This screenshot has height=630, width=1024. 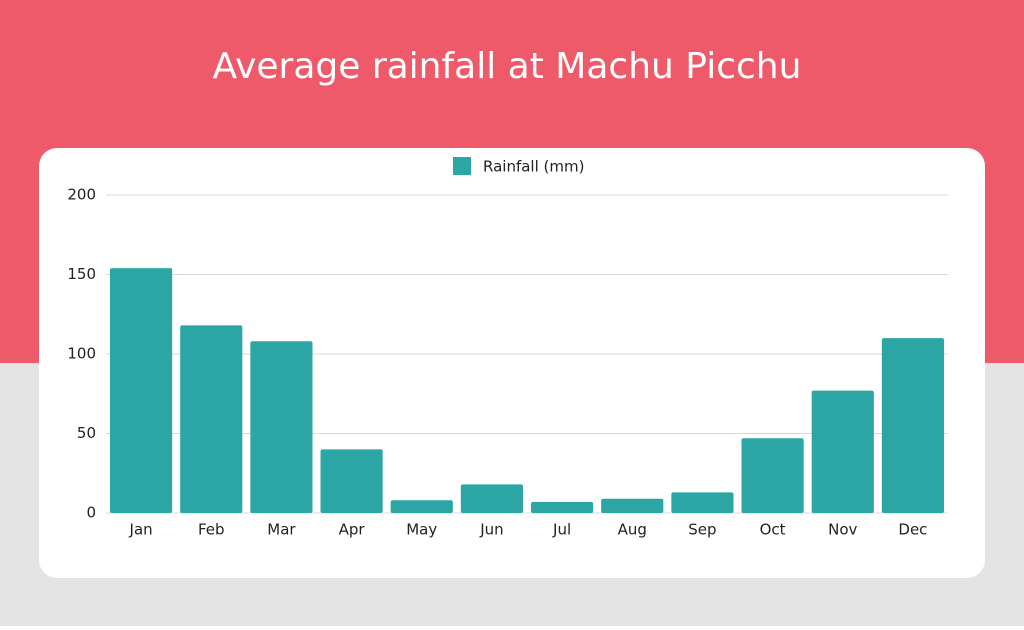 What do you see at coordinates (91, 513) in the screenshot?
I see `y-tick-label: 0` at bounding box center [91, 513].